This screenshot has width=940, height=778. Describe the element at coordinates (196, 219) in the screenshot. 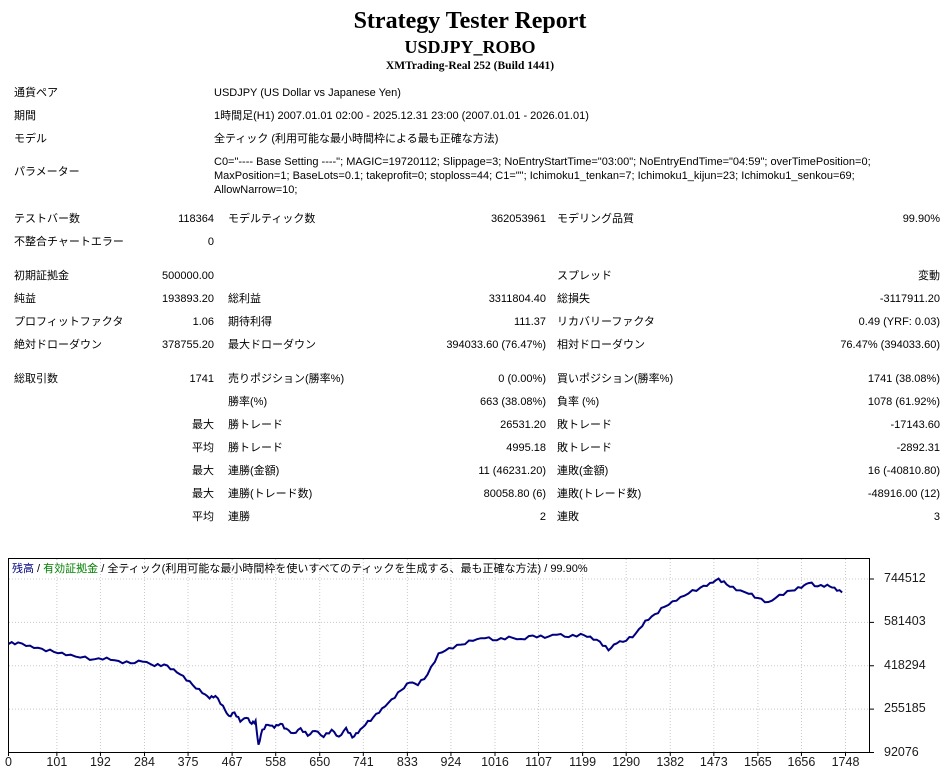

I see `stat-value: 118364` at that location.